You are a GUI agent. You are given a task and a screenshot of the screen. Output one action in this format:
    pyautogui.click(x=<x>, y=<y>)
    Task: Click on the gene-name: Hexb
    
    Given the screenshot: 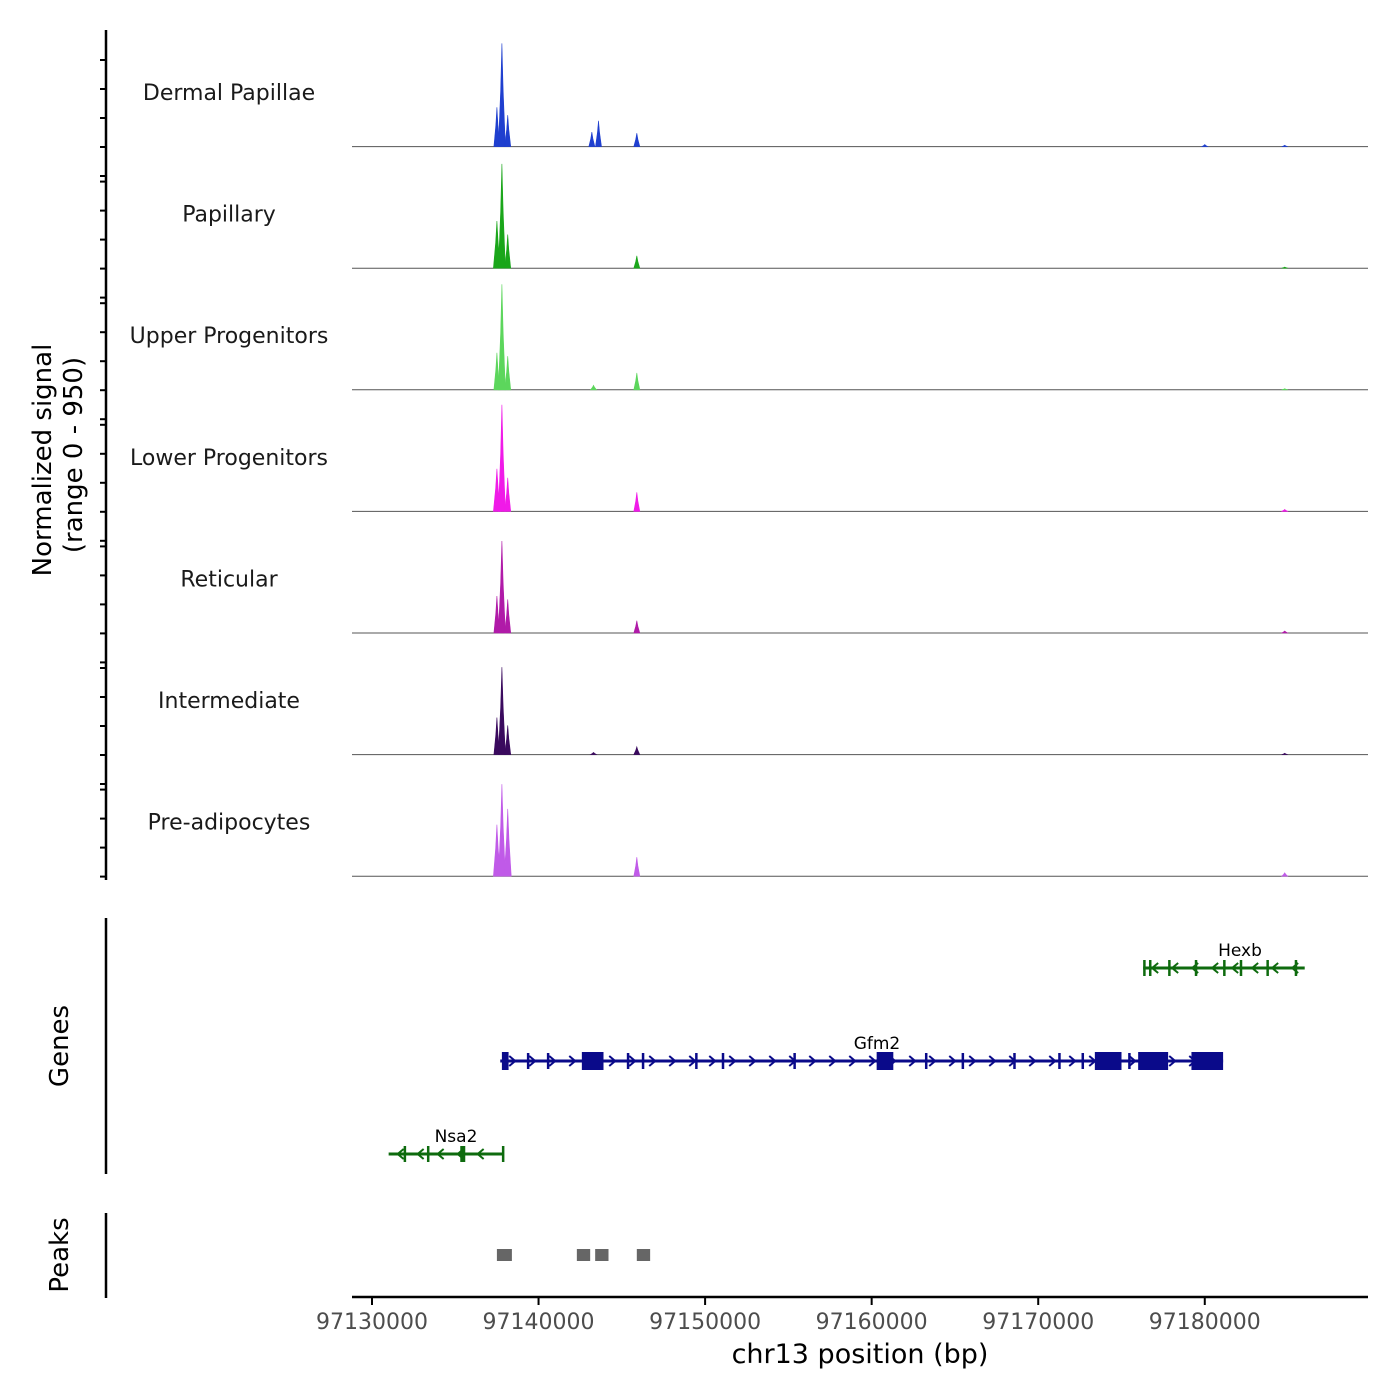 What is the action you would take?
    pyautogui.click(x=1240, y=951)
    